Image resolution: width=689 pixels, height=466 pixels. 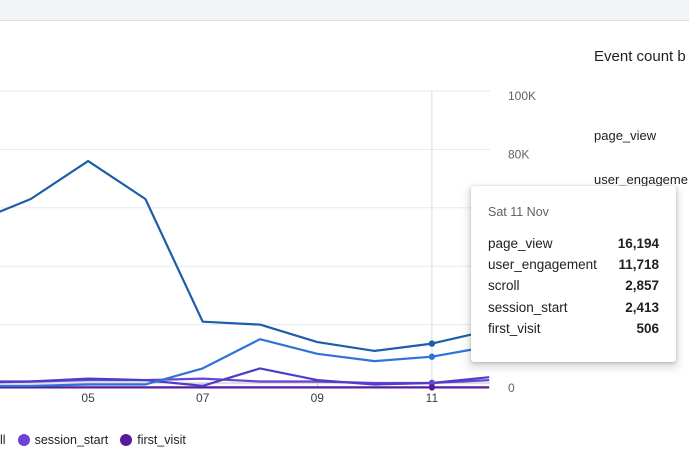 I want to click on legend-label: ll, so click(x=3, y=440).